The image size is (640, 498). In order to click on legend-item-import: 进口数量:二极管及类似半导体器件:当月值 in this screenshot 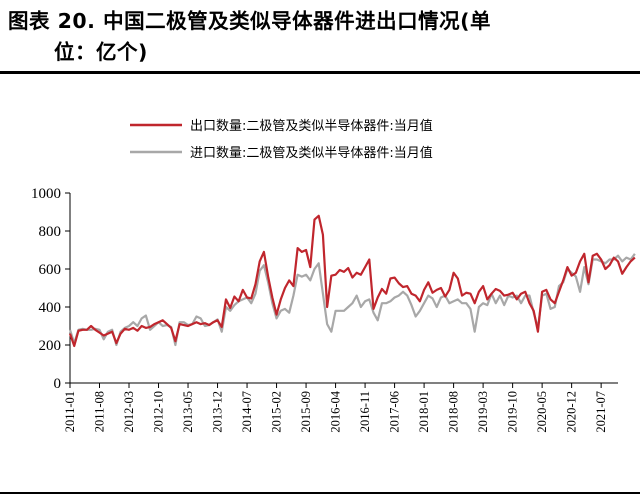, I will do `click(281, 153)`.